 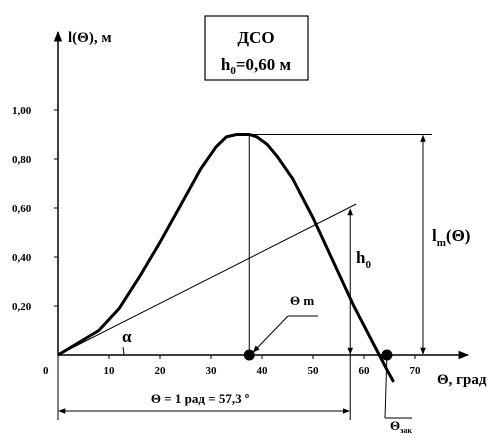 What do you see at coordinates (462, 380) in the screenshot?
I see `x-axis-title: Θ, град` at bounding box center [462, 380].